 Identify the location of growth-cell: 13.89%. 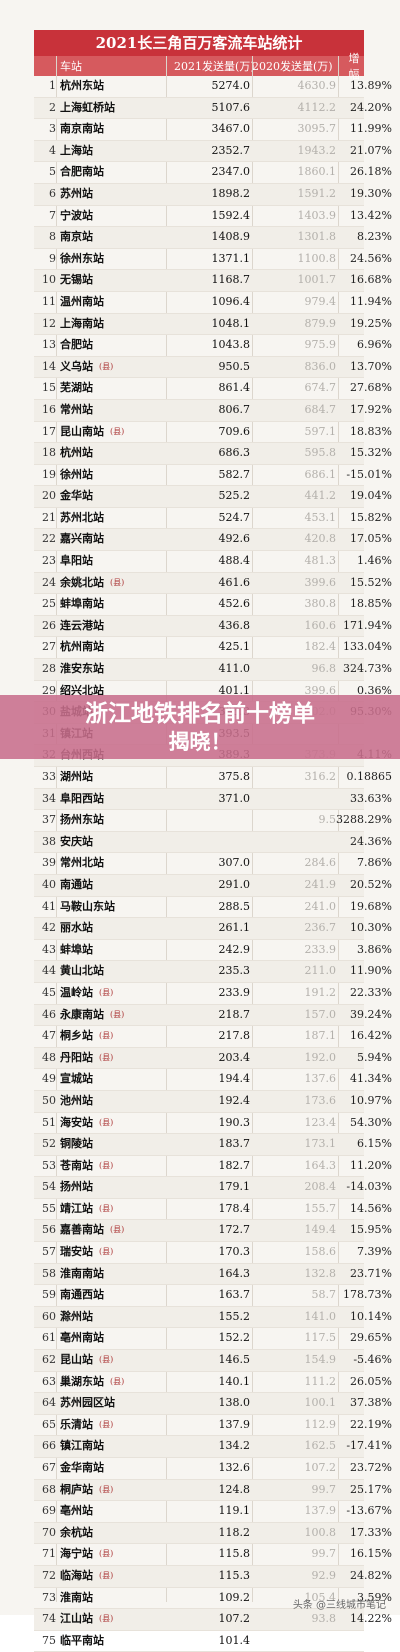
(371, 85).